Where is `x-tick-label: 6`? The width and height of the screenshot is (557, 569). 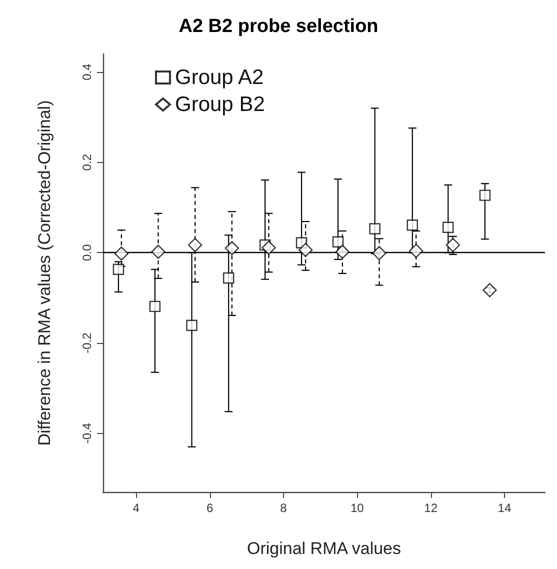
x-tick-label: 6 is located at coordinates (210, 508).